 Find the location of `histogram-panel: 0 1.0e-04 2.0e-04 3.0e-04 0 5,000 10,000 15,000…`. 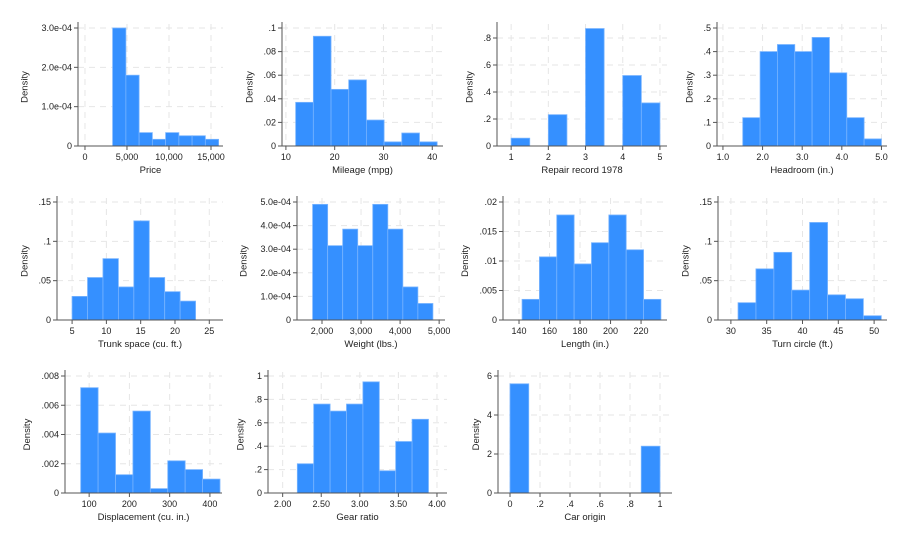

histogram-panel: 0 1.0e-04 2.0e-04 3.0e-04 0 5,000 10,000 15,000… is located at coordinates (122, 99).